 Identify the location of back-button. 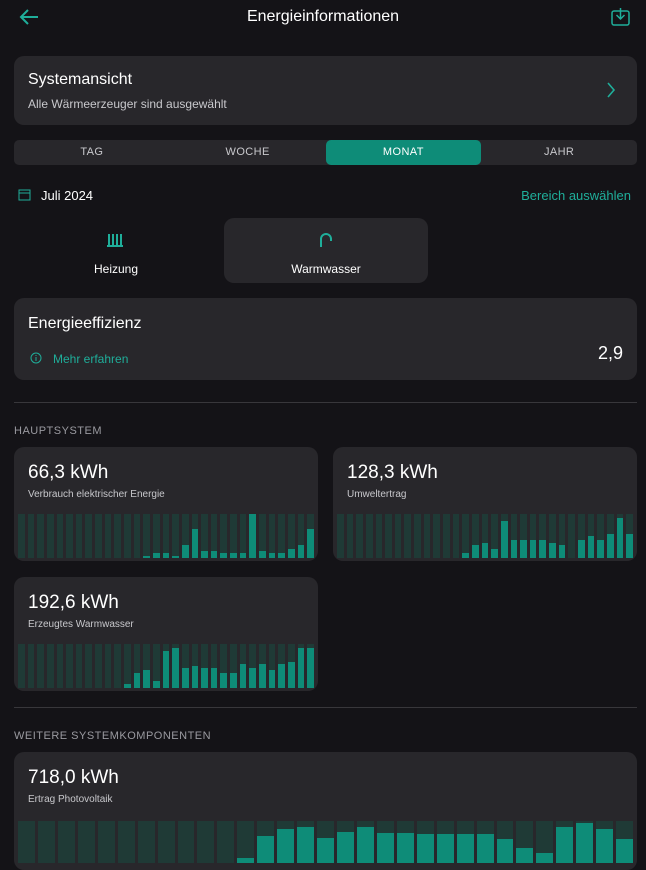
(29, 17).